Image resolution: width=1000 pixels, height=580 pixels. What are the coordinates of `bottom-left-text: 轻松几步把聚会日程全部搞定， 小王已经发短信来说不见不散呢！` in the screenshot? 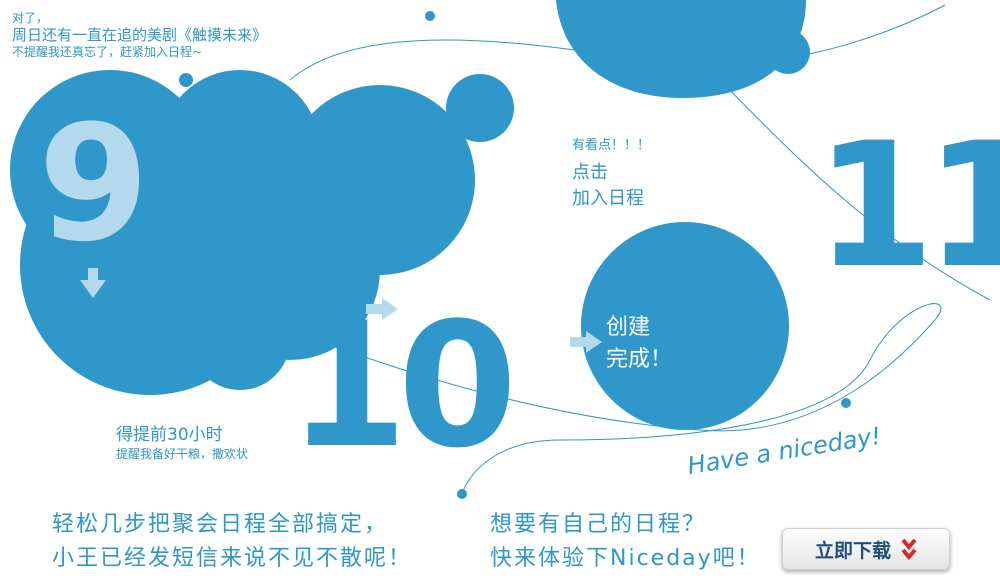 It's located at (232, 542).